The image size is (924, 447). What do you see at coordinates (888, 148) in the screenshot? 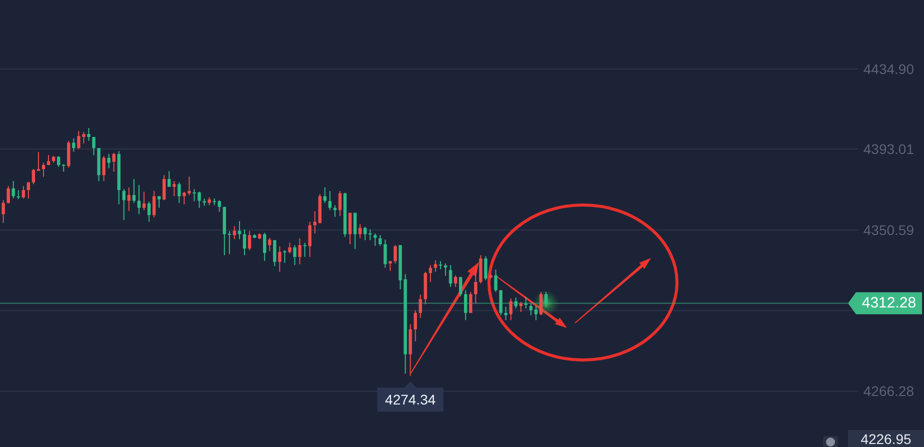
I see `y-tick-label: 4393.01` at bounding box center [888, 148].